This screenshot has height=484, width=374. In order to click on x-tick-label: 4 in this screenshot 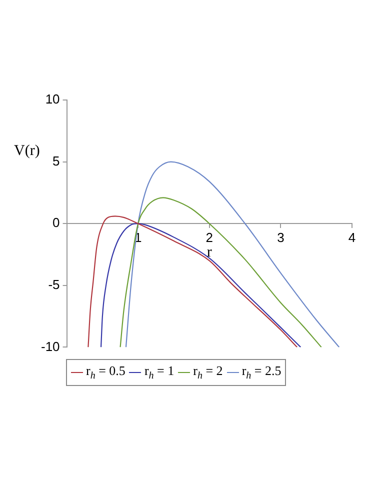, I will do `click(352, 237)`.